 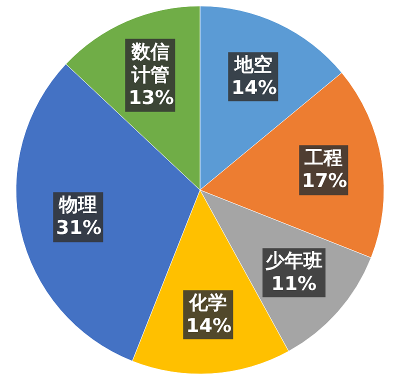 What do you see at coordinates (150, 63) in the screenshot?
I see `slice-label: 数信计管` at bounding box center [150, 63].